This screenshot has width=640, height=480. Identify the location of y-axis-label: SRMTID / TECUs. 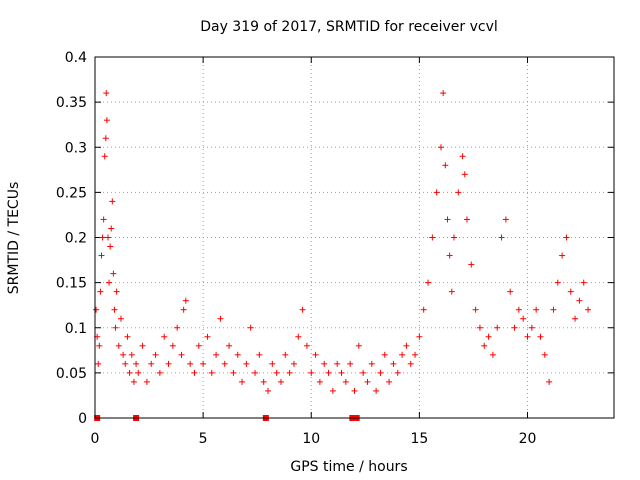
(14, 238).